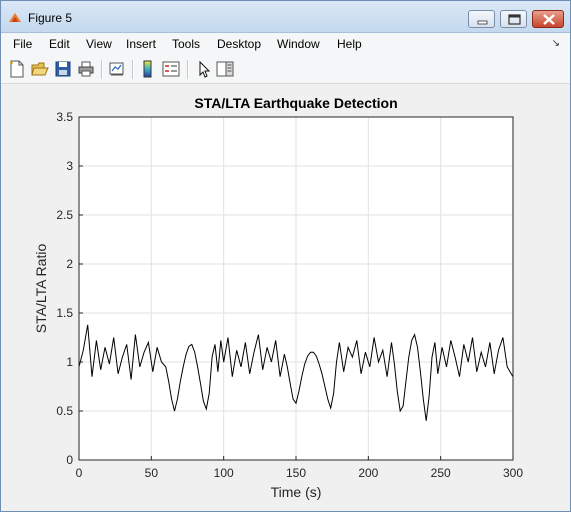 This screenshot has height=512, width=571. I want to click on y-tick-label: 1, so click(69, 362).